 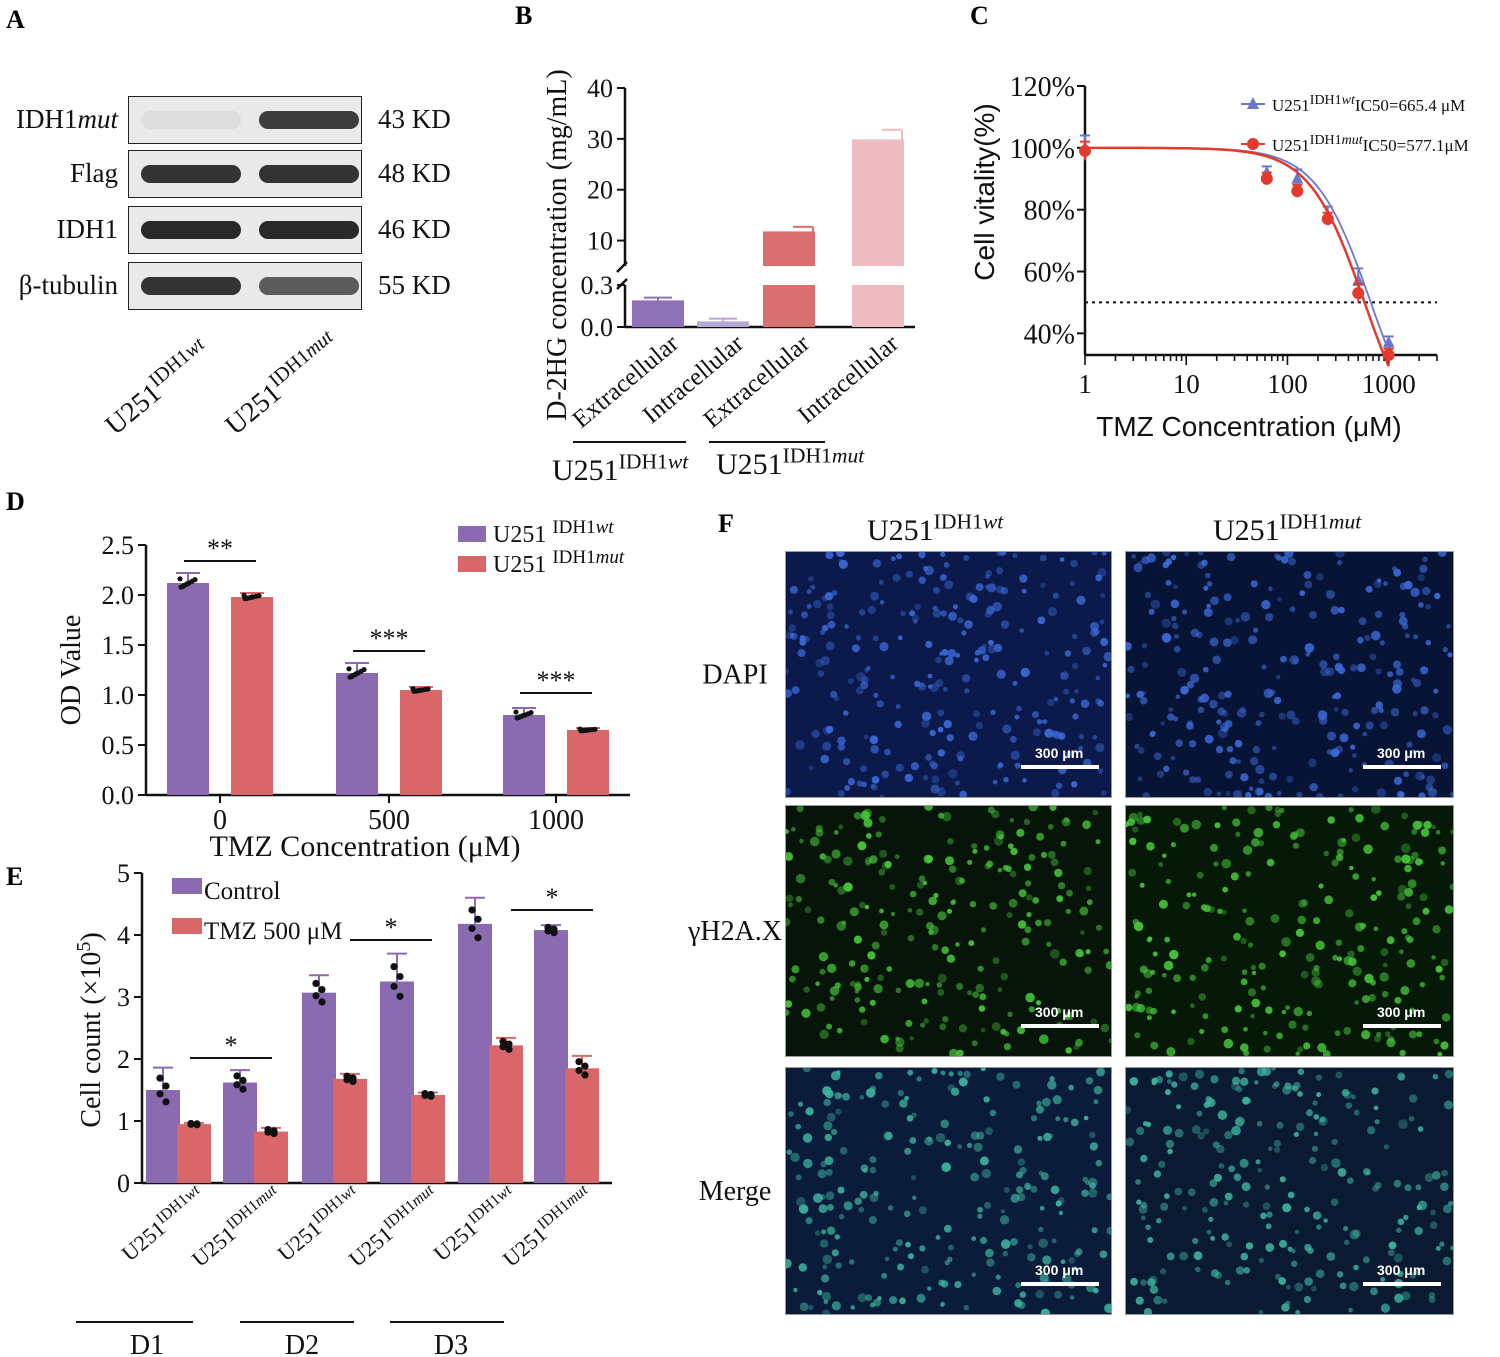 I want to click on x-axis-label: TMZ Concentration (μM), so click(x=1249, y=426).